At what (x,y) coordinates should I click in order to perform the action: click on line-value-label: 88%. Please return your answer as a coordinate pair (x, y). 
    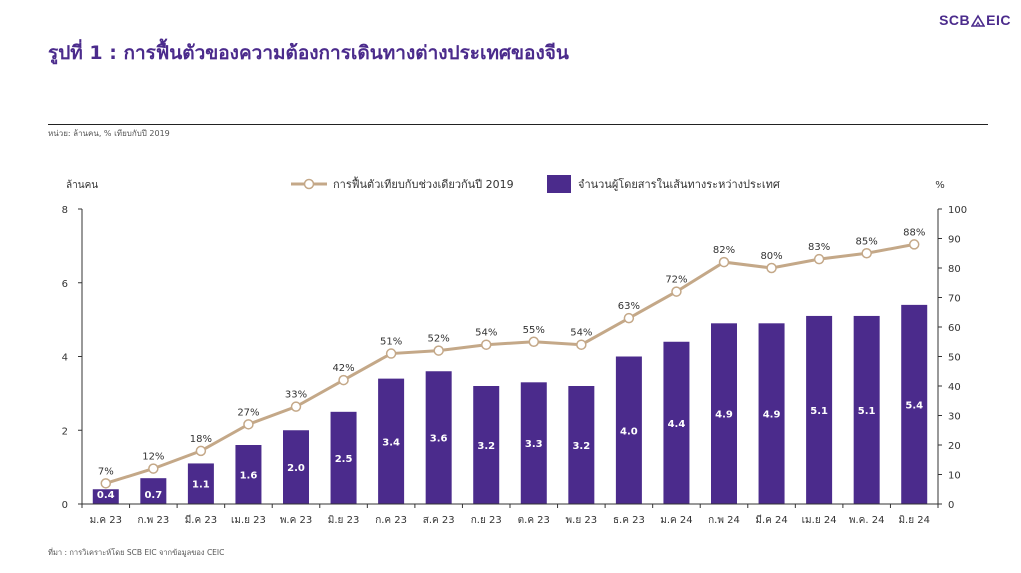
    Looking at the image, I should click on (914, 232).